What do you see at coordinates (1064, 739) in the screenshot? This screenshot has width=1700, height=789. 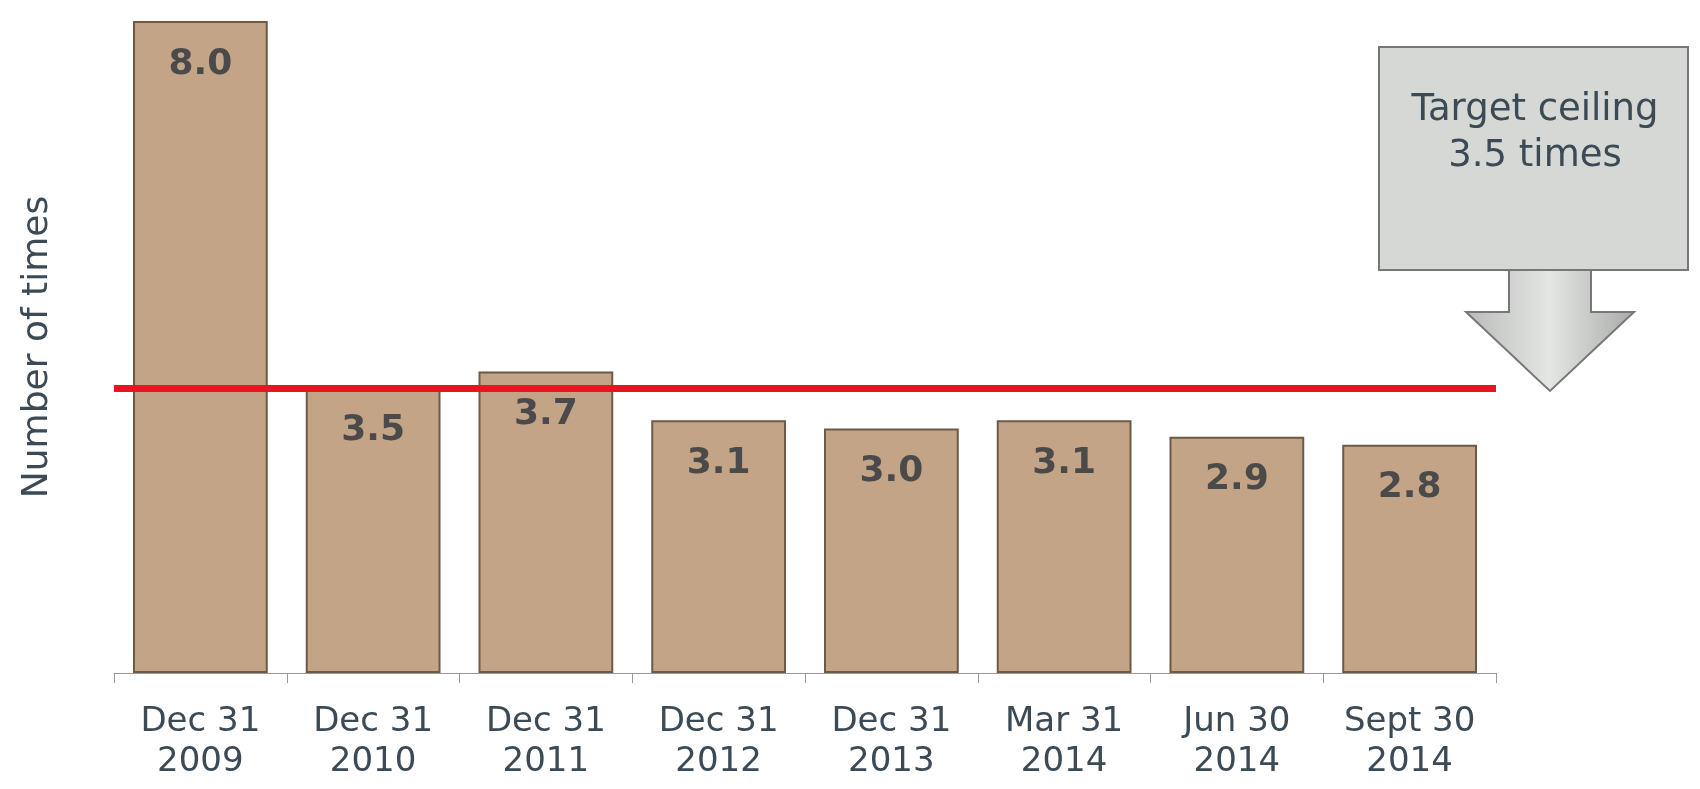 I see `x-tick-label: Mar 31 2014` at bounding box center [1064, 739].